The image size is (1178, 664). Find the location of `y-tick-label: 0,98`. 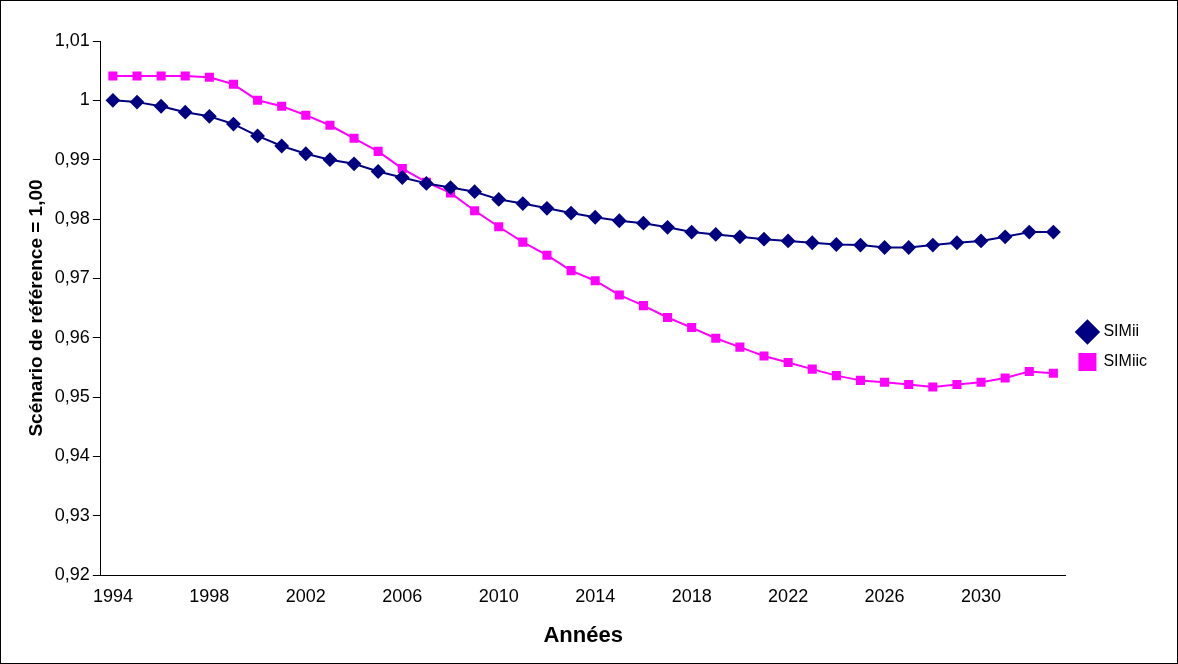

y-tick-label: 0,98 is located at coordinates (72, 217).